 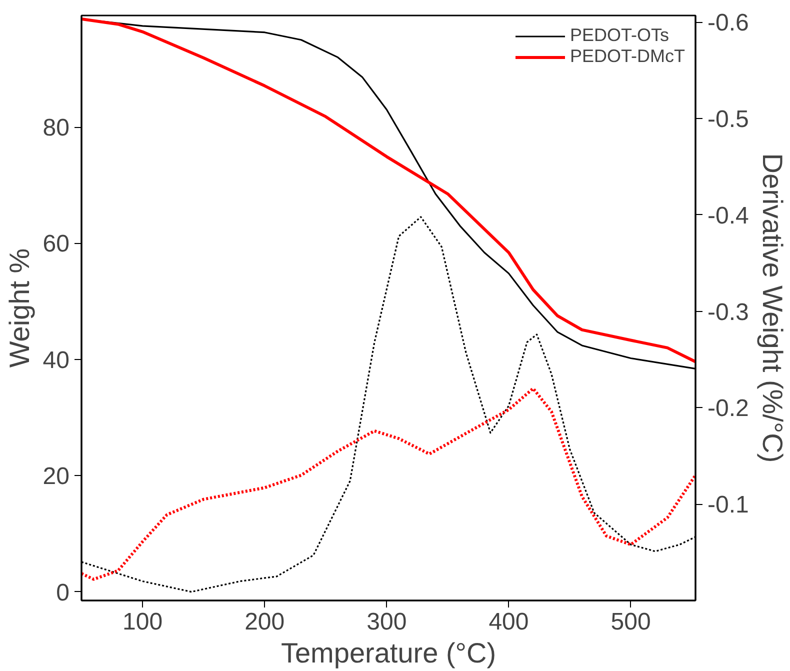 I want to click on y-axis-title: Weight %, so click(x=19, y=308).